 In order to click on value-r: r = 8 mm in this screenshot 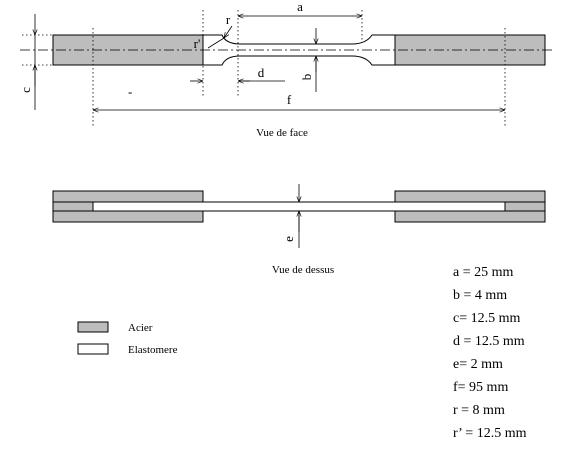, I will do `click(479, 410)`.